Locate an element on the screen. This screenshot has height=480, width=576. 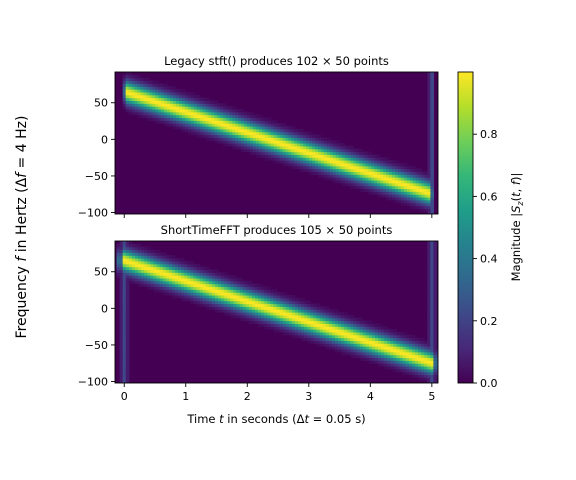
panel-title: Legacy stft() produces 102 × 50 points is located at coordinates (276, 61).